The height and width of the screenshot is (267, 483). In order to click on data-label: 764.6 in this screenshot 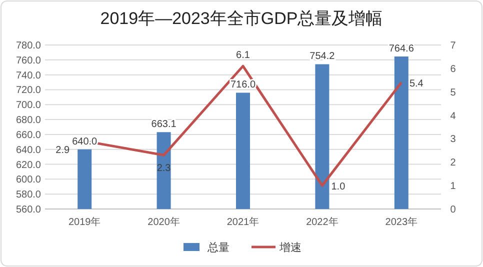, I will do `click(401, 48)`.